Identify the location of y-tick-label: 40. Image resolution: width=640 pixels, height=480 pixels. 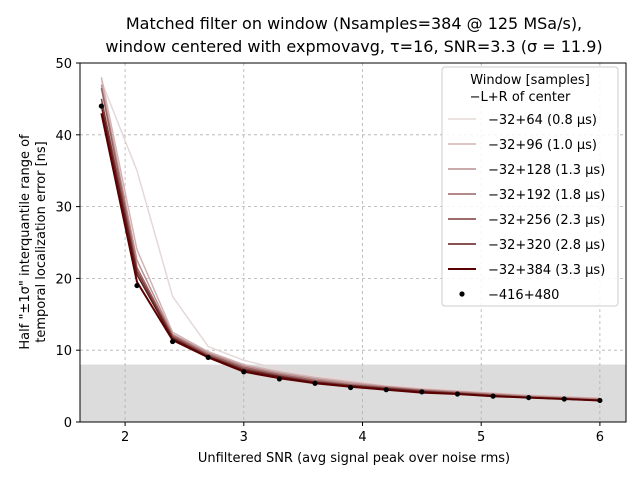
(63, 136).